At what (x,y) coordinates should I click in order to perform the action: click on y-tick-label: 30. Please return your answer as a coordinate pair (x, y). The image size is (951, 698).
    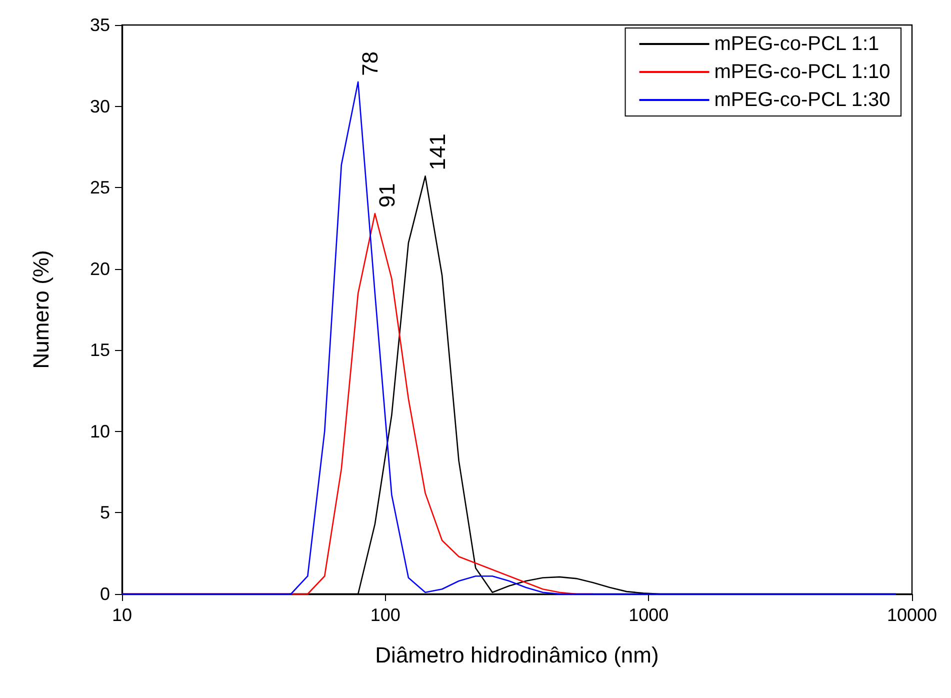
    Looking at the image, I should click on (100, 106).